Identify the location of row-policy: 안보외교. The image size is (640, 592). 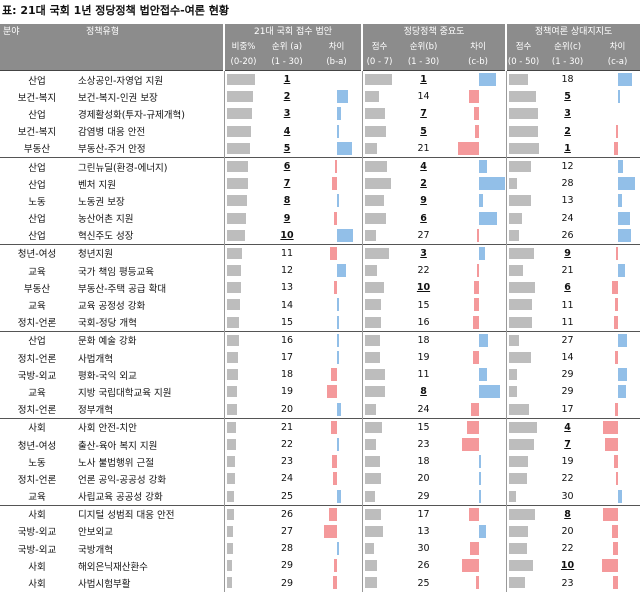
(95, 533).